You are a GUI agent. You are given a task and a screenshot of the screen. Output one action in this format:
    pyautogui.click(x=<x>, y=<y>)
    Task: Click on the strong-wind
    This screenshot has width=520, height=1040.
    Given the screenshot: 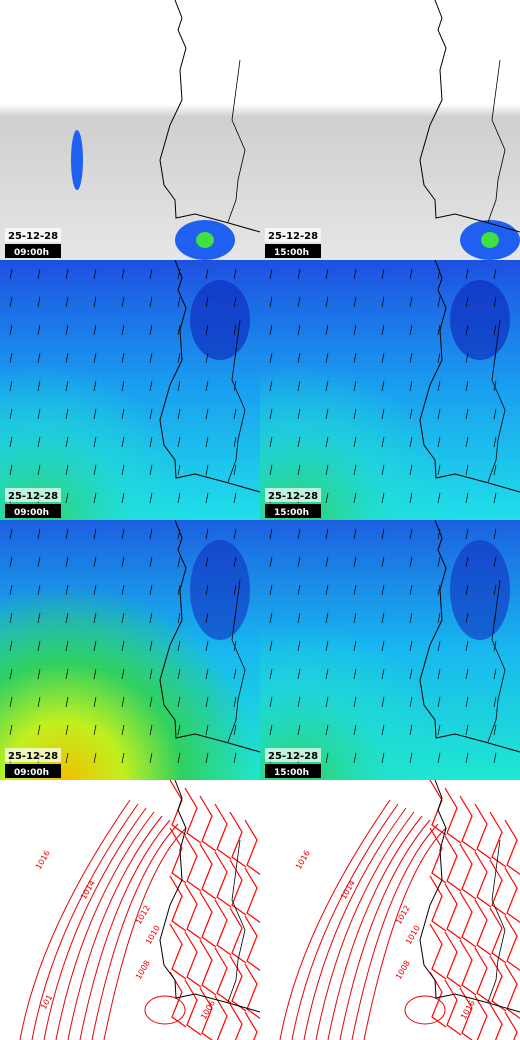 What is the action you would take?
    pyautogui.click(x=220, y=590)
    